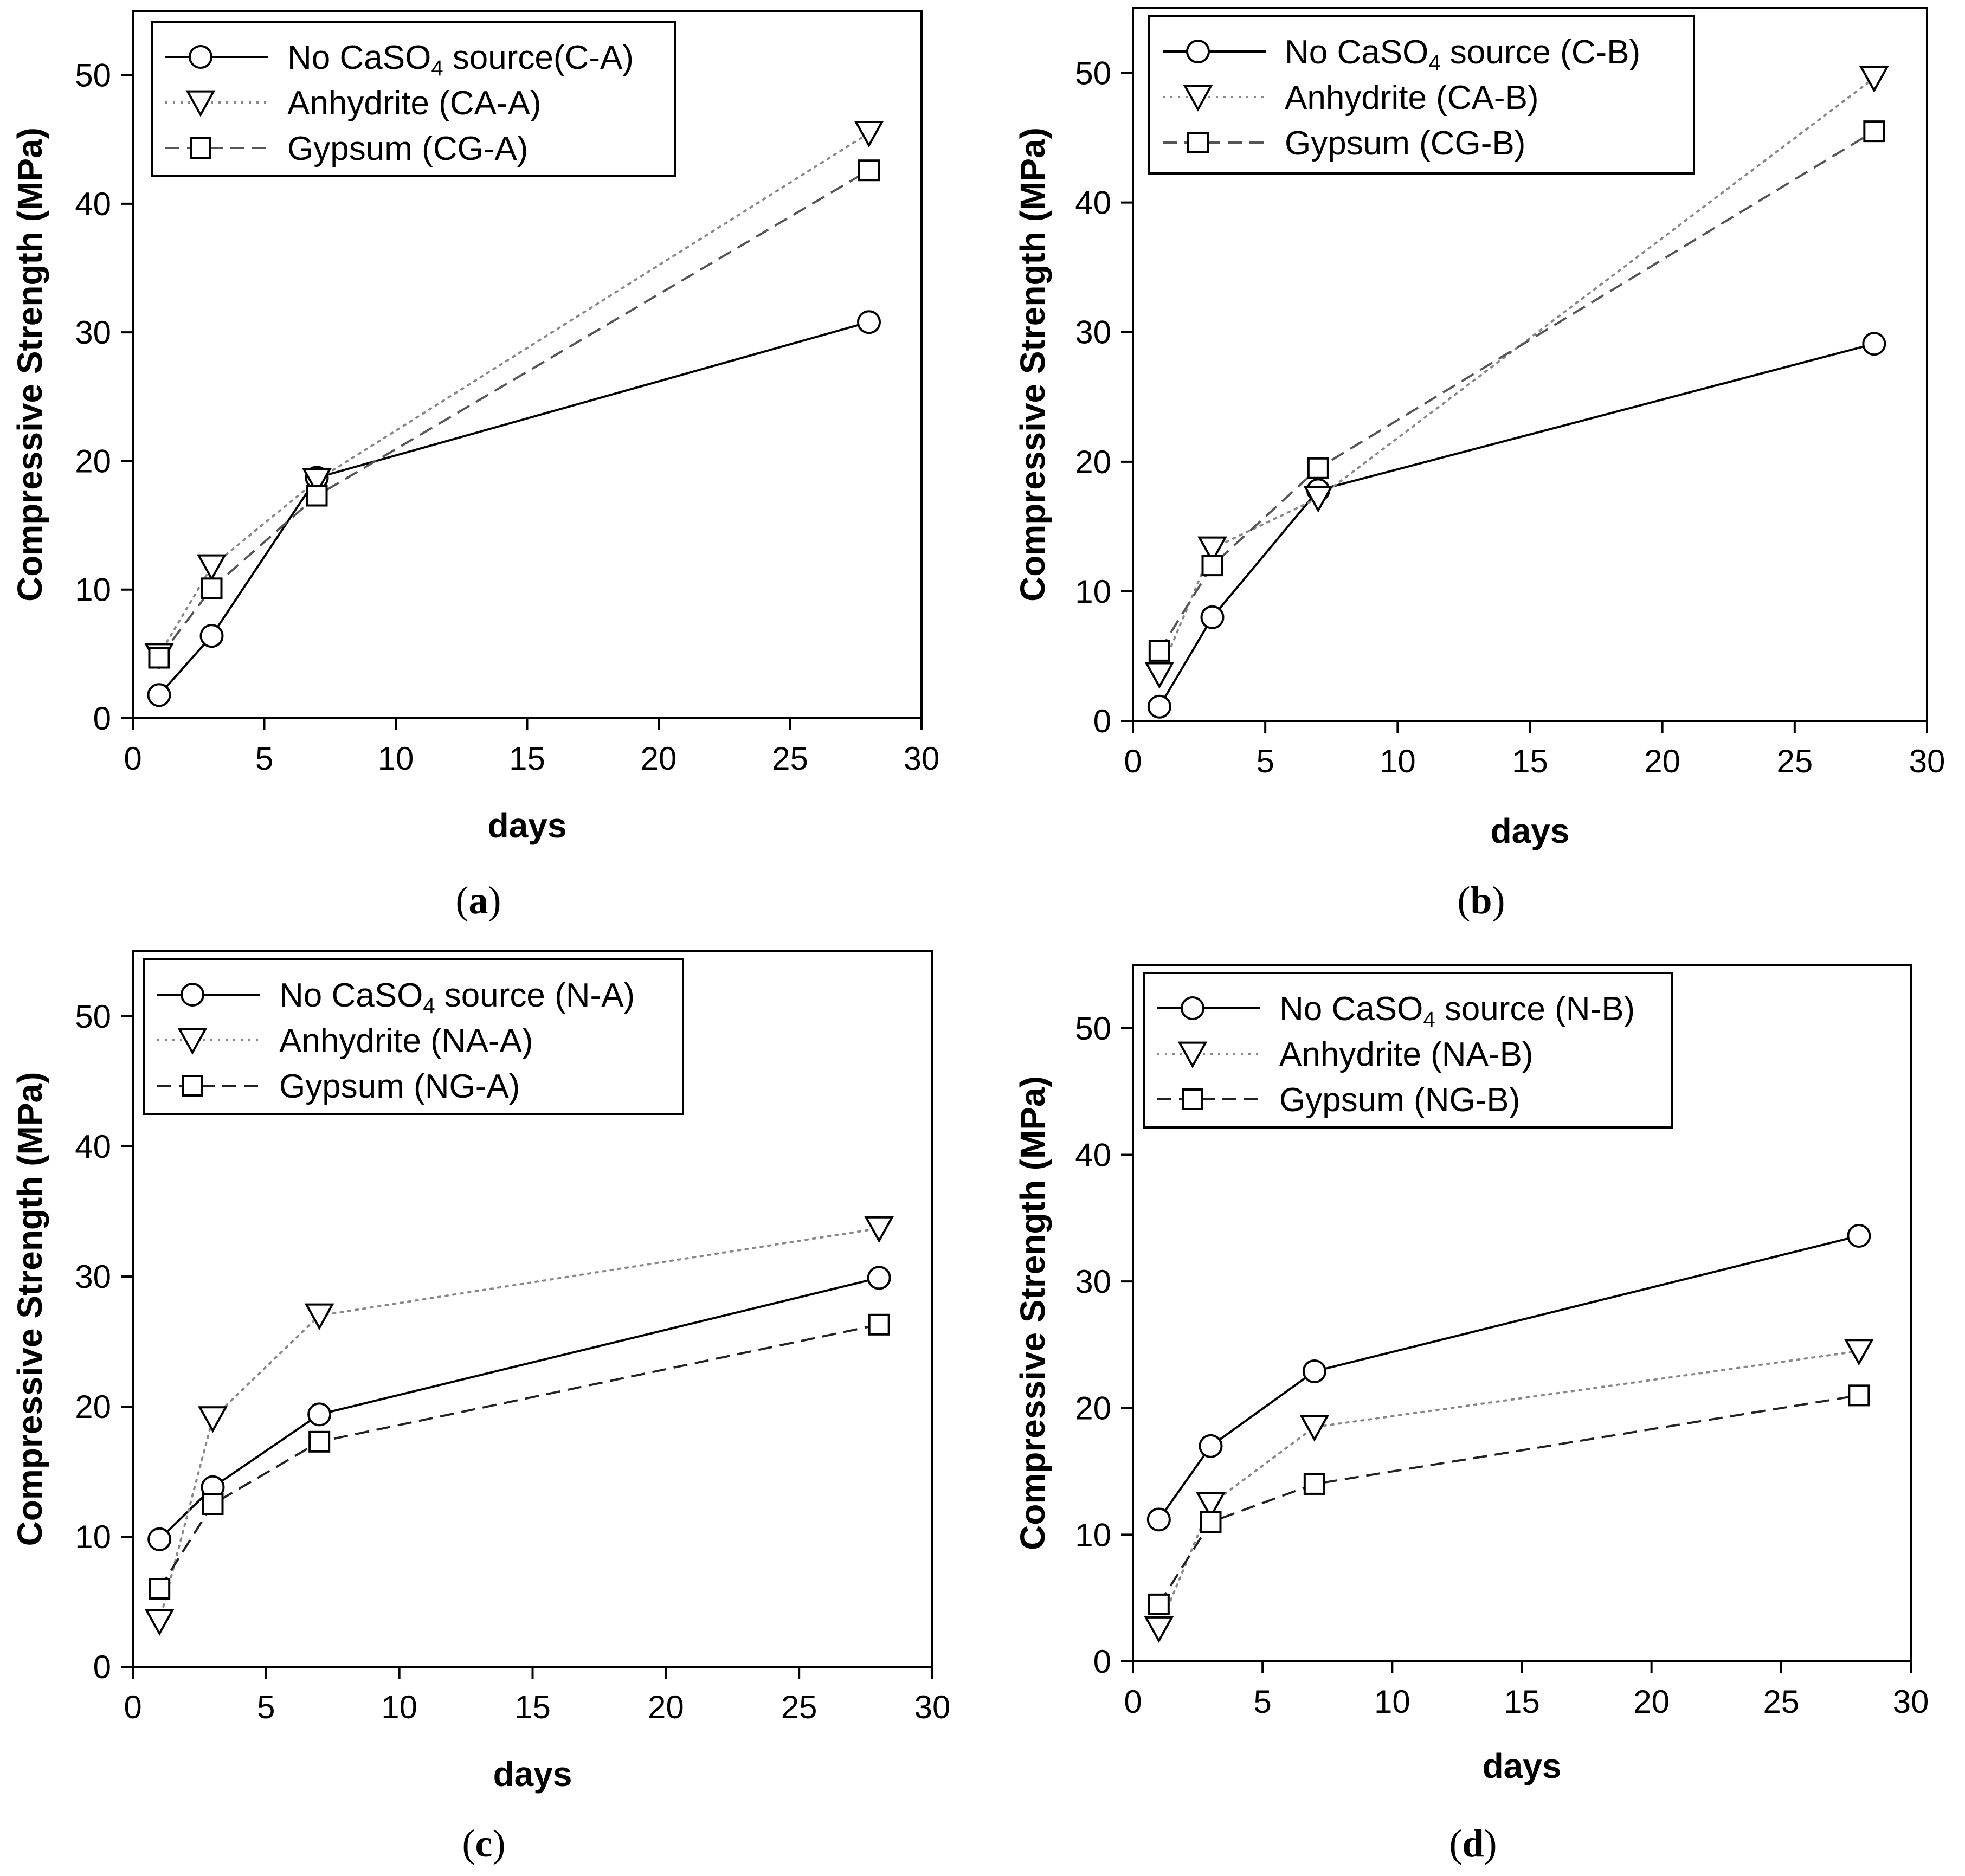 This screenshot has height=1876, width=1965. What do you see at coordinates (1473, 1843) in the screenshot?
I see `panel-label: (d)` at bounding box center [1473, 1843].